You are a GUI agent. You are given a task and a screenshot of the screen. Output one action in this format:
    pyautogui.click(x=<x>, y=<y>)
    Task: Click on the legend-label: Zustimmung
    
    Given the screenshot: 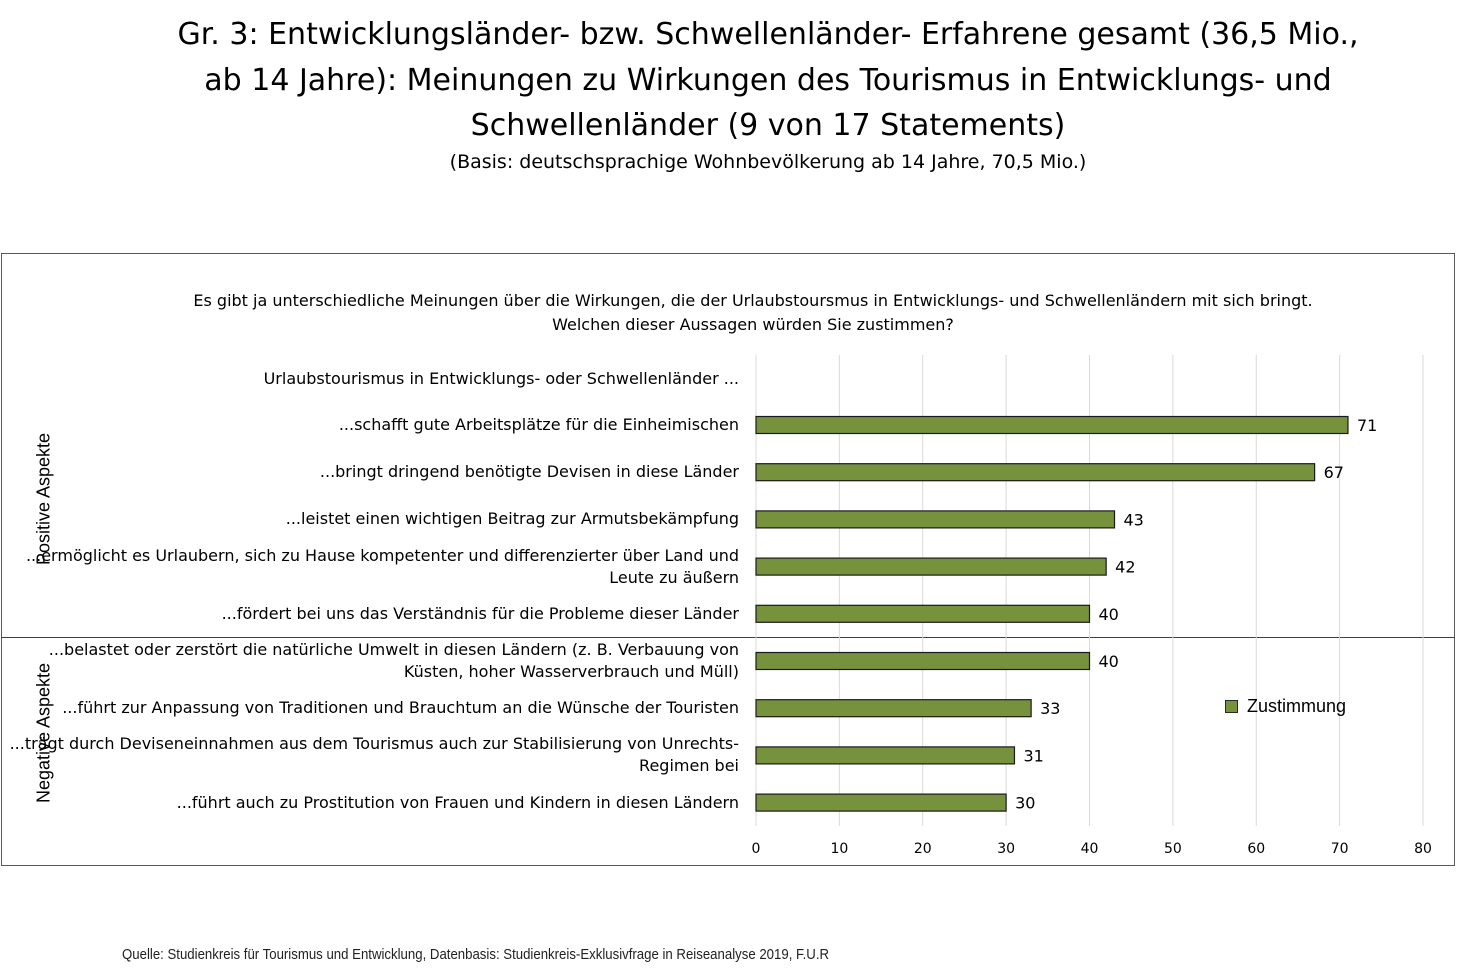 What is the action you would take?
    pyautogui.click(x=1297, y=706)
    